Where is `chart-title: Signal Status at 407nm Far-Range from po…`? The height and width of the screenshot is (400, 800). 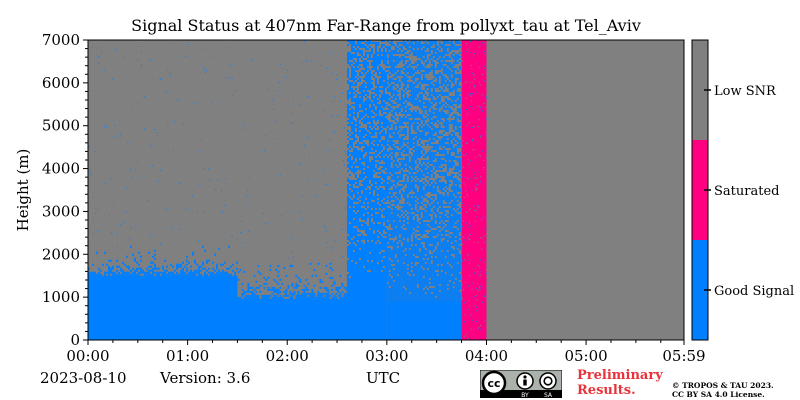
chart-title: Signal Status at 407nm Far-Range from po… is located at coordinates (386, 25).